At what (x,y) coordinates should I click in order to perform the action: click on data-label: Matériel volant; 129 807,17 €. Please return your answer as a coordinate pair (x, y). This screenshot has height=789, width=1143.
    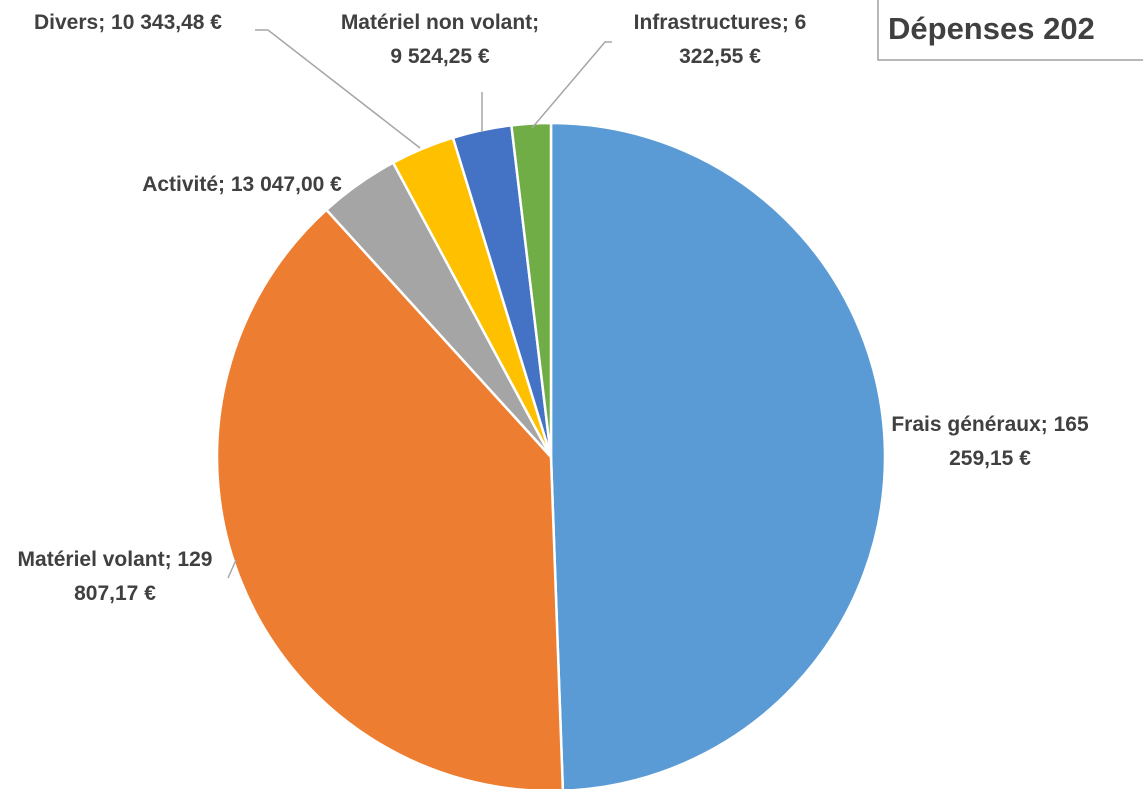
    Looking at the image, I should click on (115, 576).